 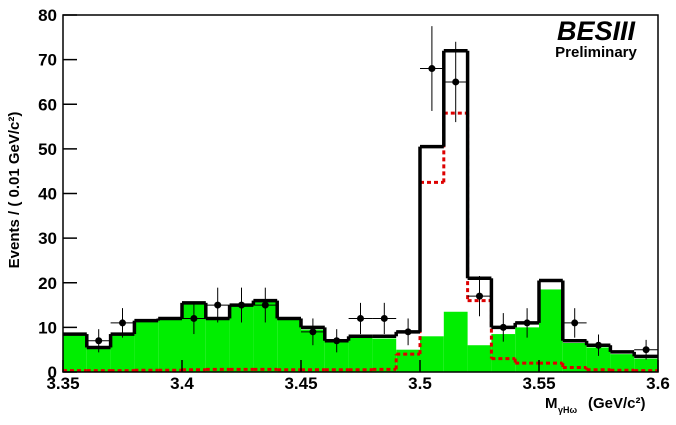 I want to click on y-tick-label: 60, so click(x=47, y=104).